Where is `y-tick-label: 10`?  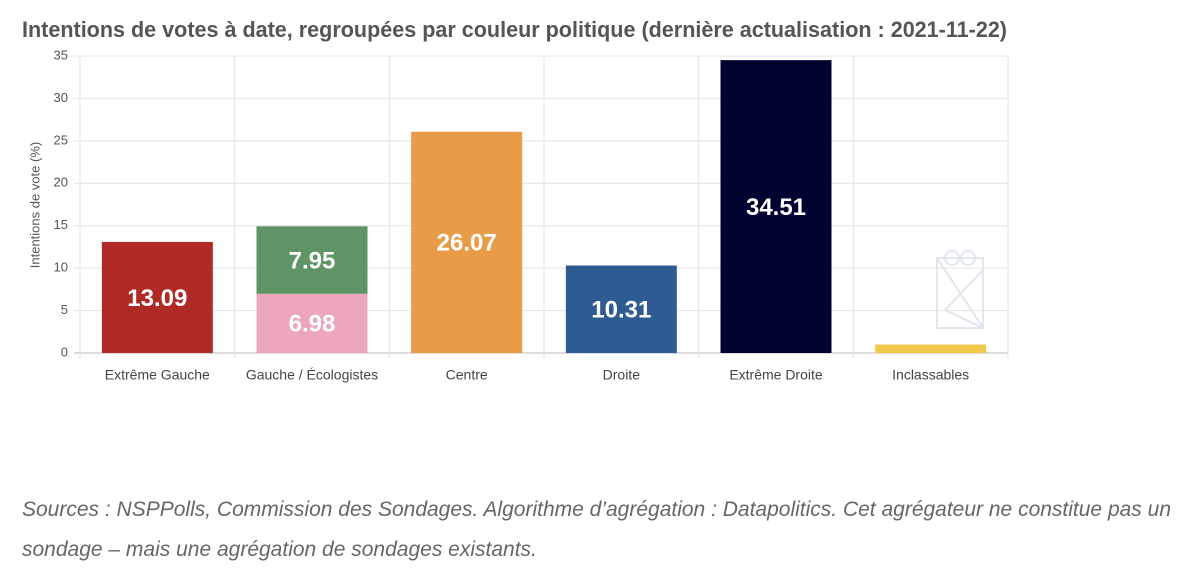
y-tick-label: 10 is located at coordinates (61, 267).